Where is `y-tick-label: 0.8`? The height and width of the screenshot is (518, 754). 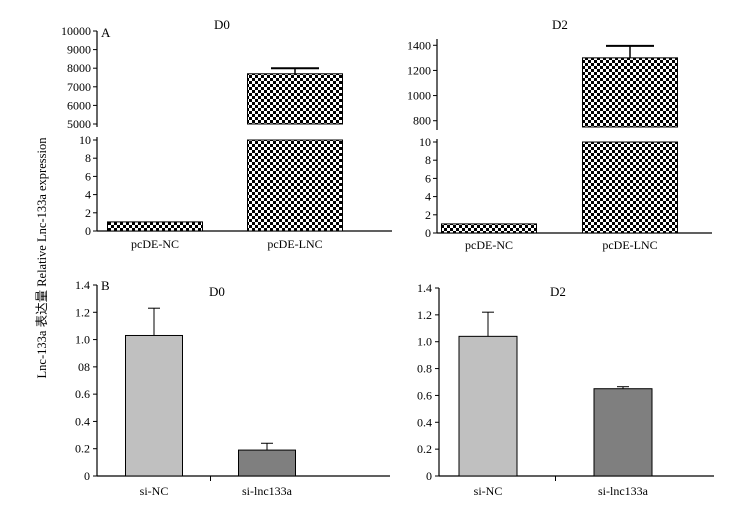 y-tick-label: 0.8 is located at coordinates (424, 369).